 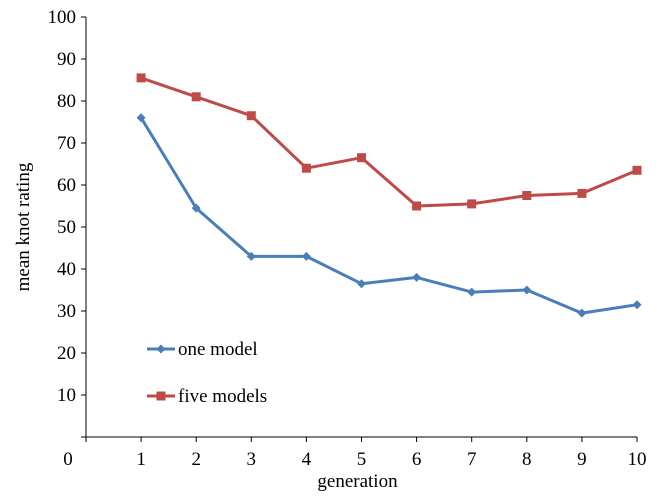 What do you see at coordinates (252, 459) in the screenshot?
I see `x-tick-label: 3` at bounding box center [252, 459].